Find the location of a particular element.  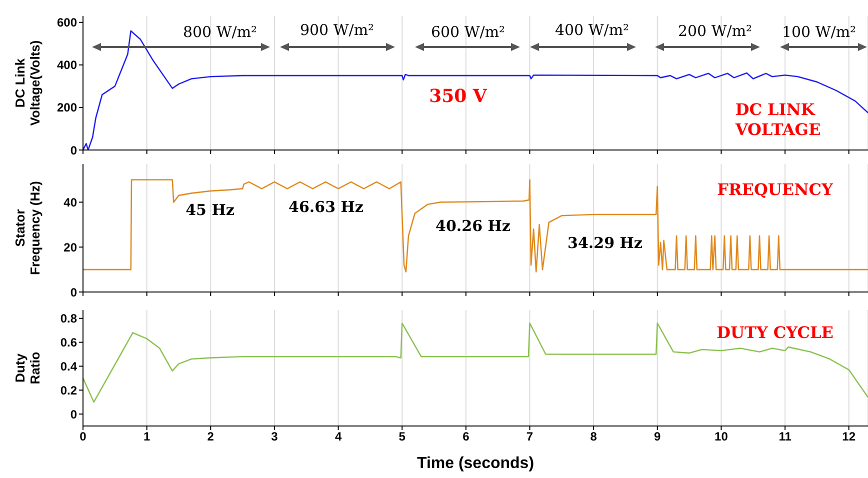

annotation: 600 W/m² is located at coordinates (468, 32).